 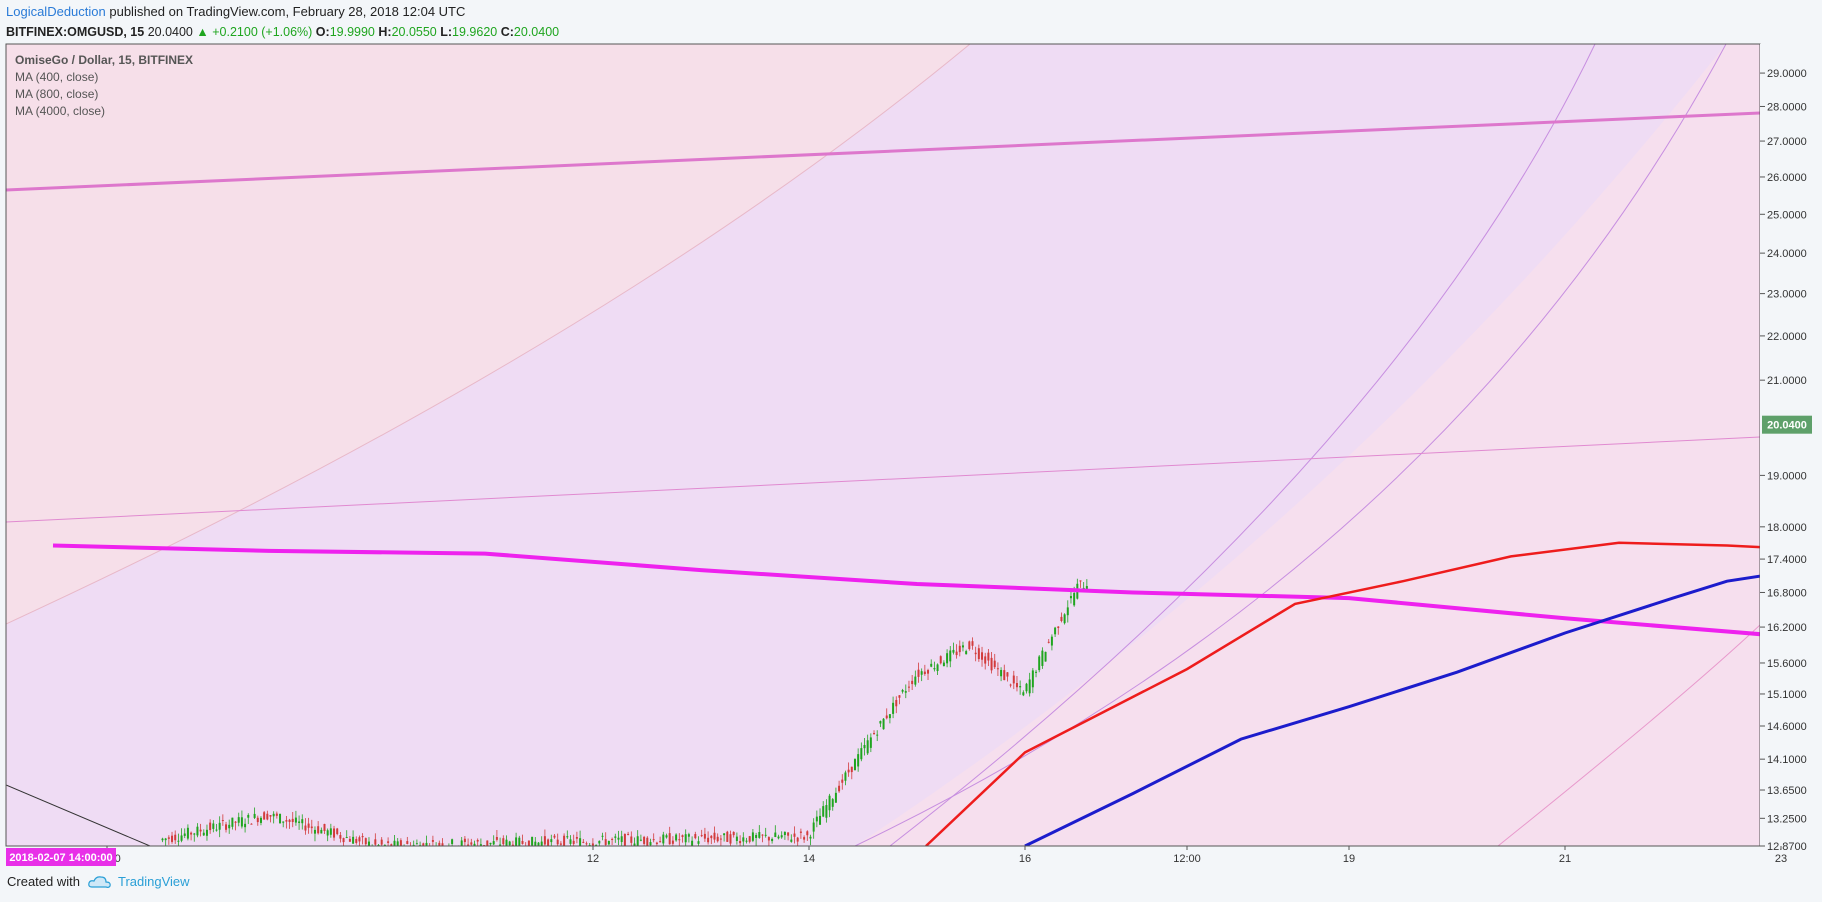 What do you see at coordinates (809, 859) in the screenshot?
I see `x-tick-label: 14` at bounding box center [809, 859].